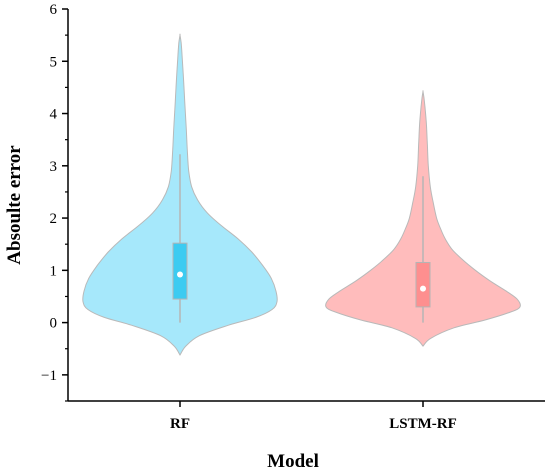 Image resolution: width=550 pixels, height=472 pixels. I want to click on x-axis-ticks: RF LSTM-RF, so click(313, 416).